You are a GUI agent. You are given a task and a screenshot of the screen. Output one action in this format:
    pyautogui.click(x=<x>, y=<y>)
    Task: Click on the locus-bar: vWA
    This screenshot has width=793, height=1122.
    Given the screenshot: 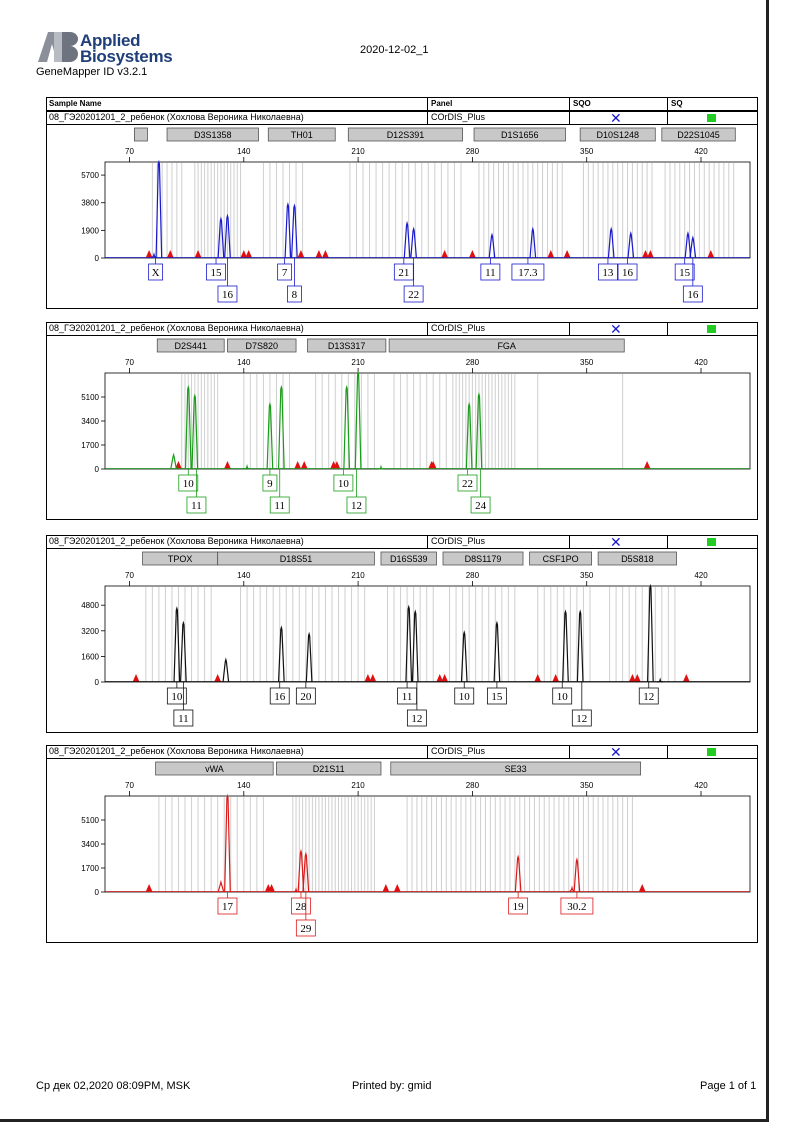 What is the action you would take?
    pyautogui.click(x=214, y=768)
    